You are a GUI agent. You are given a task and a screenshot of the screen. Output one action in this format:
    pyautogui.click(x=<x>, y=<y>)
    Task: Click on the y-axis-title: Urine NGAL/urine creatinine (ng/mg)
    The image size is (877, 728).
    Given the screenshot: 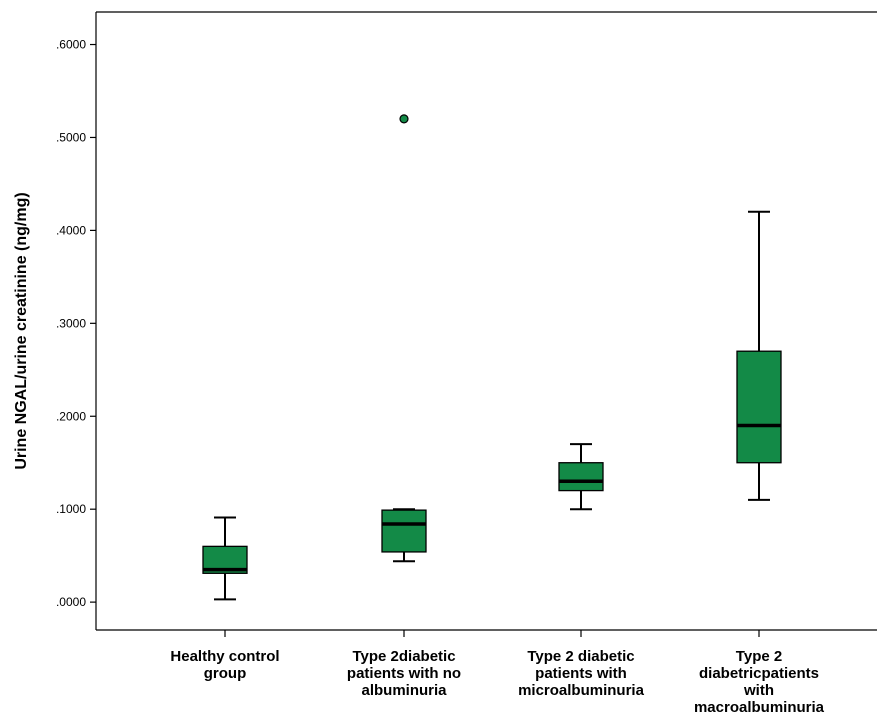 What is the action you would take?
    pyautogui.click(x=21, y=330)
    